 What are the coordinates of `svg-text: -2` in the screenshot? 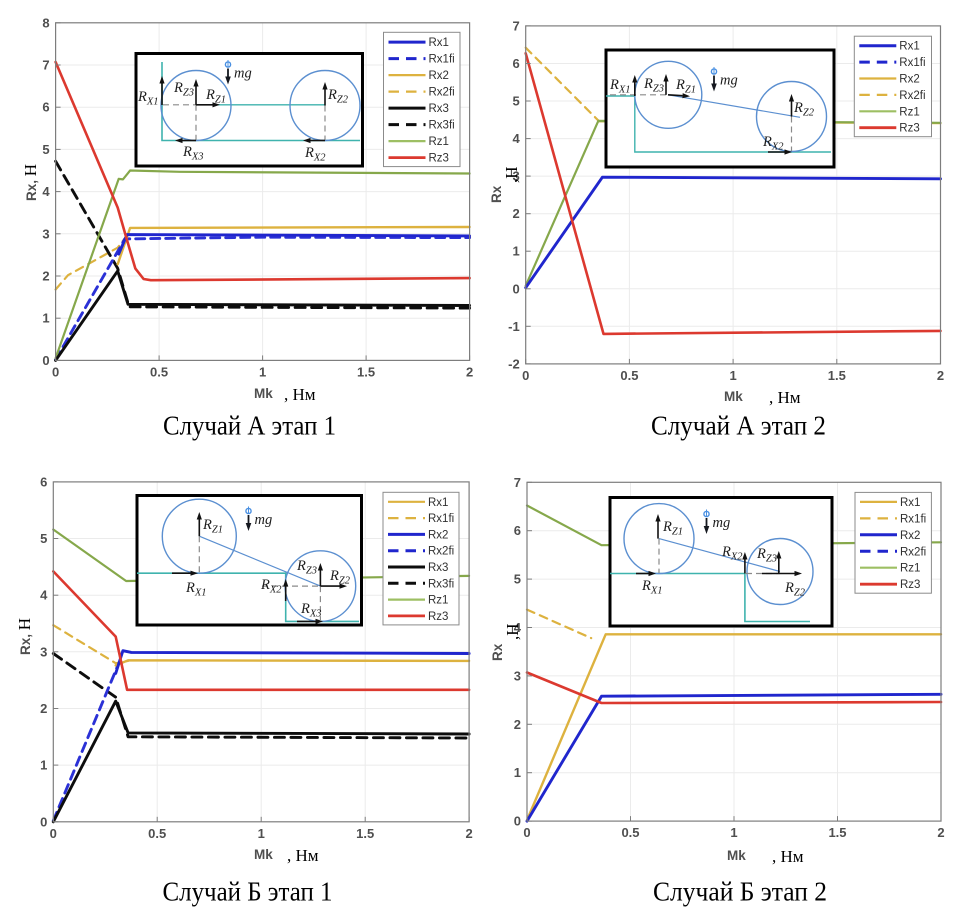 It's located at (514, 363).